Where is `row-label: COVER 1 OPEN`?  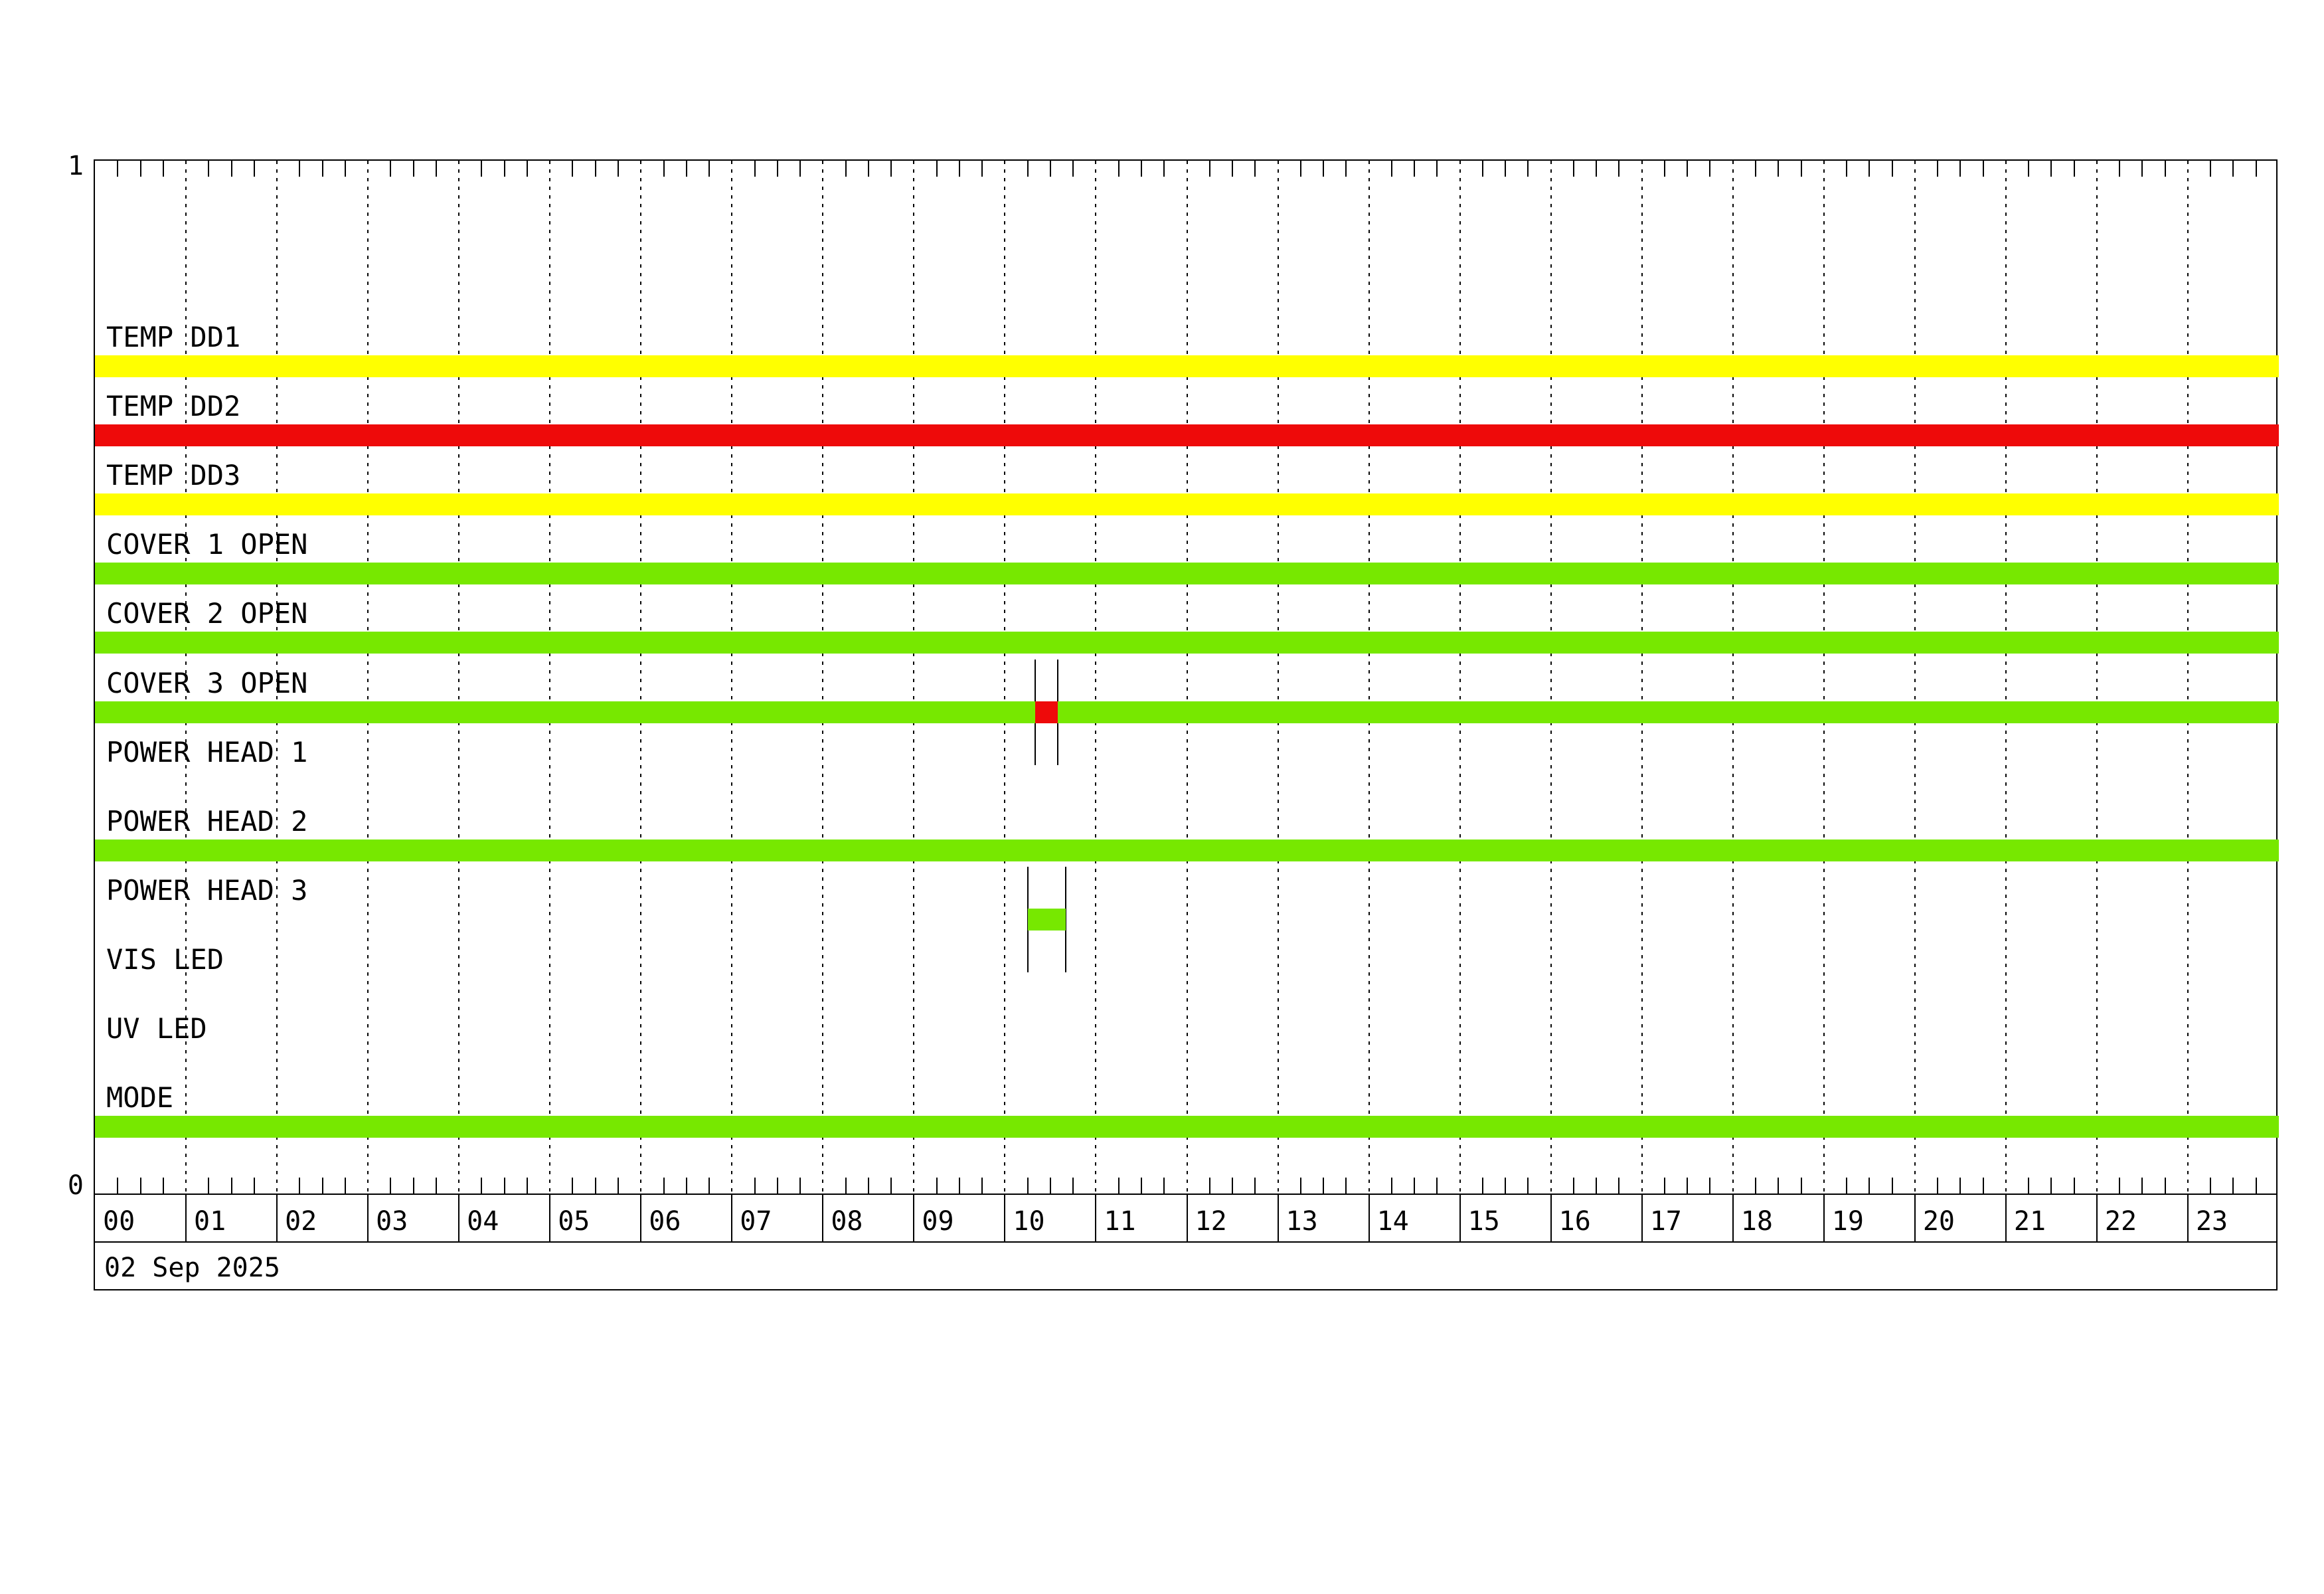 row-label: COVER 1 OPEN is located at coordinates (207, 544).